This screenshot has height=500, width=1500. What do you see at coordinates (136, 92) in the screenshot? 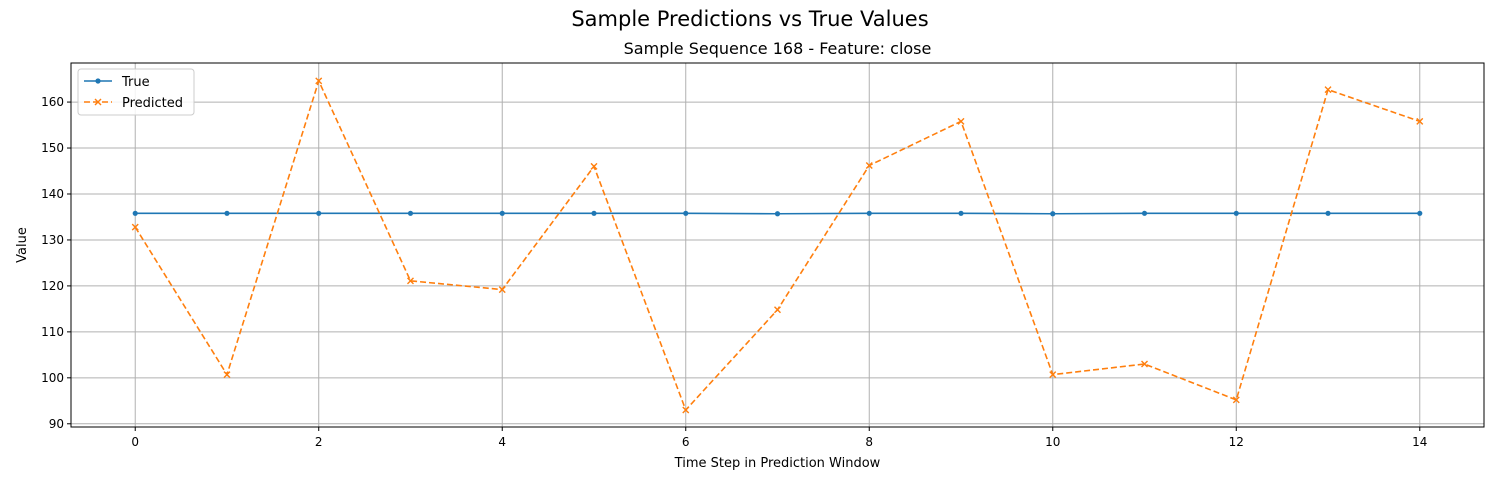
I see `legend: True Predicted` at bounding box center [136, 92].